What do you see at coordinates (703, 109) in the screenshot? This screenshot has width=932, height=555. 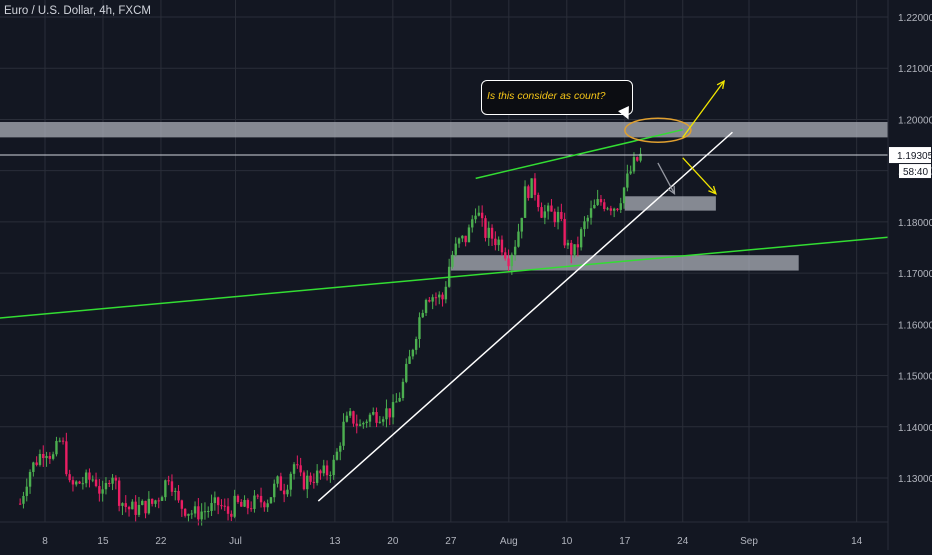 I see `arrow-shaft` at bounding box center [703, 109].